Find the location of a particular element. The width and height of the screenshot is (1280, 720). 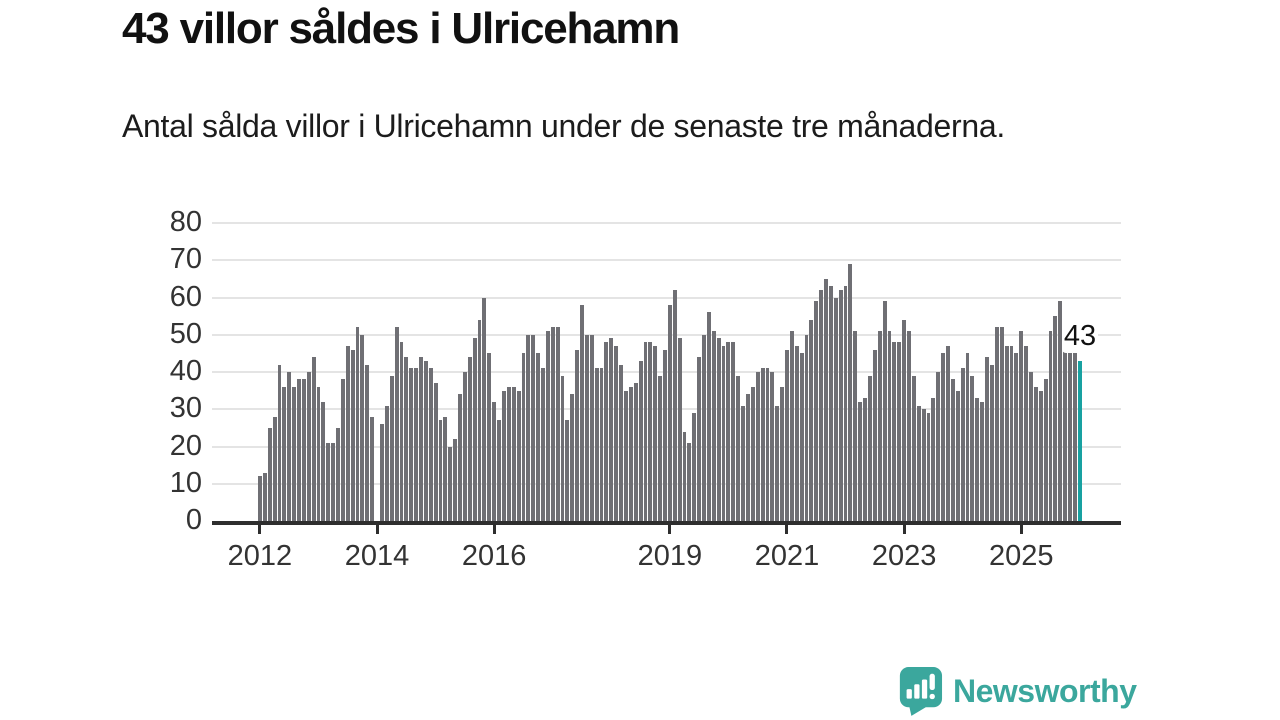

x-axis-label: 2019 is located at coordinates (670, 556).